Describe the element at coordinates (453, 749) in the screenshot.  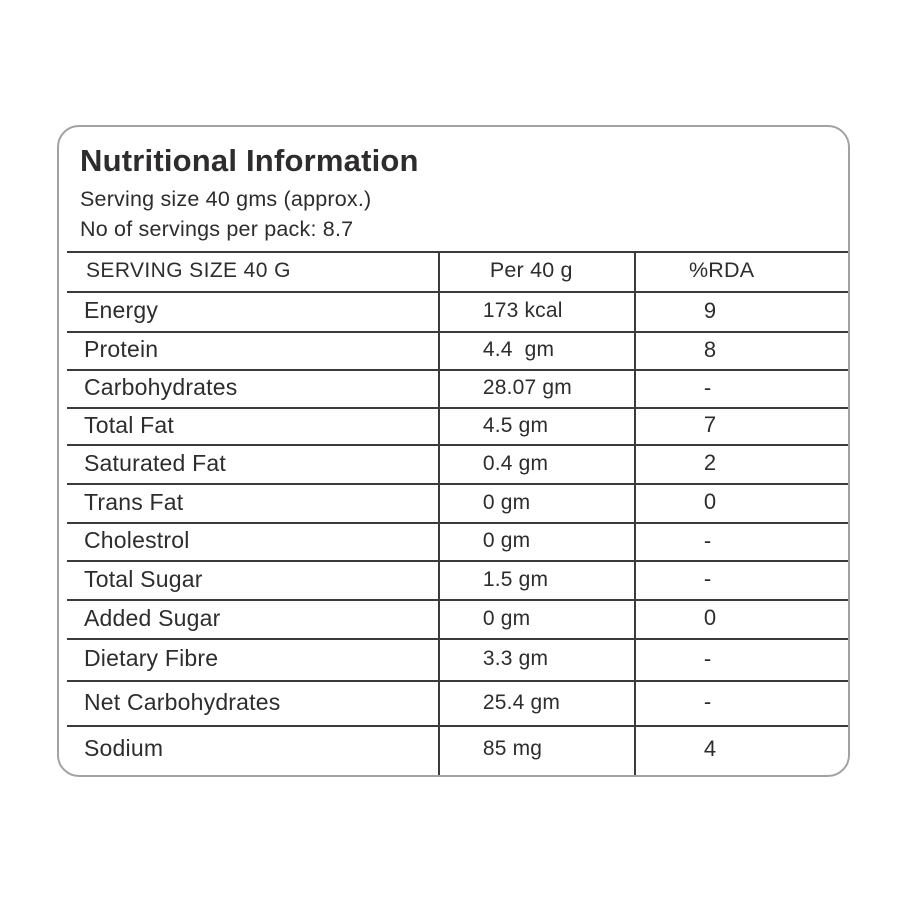
I see `table-row-sodium: Sodium 85 mg 4` at that location.